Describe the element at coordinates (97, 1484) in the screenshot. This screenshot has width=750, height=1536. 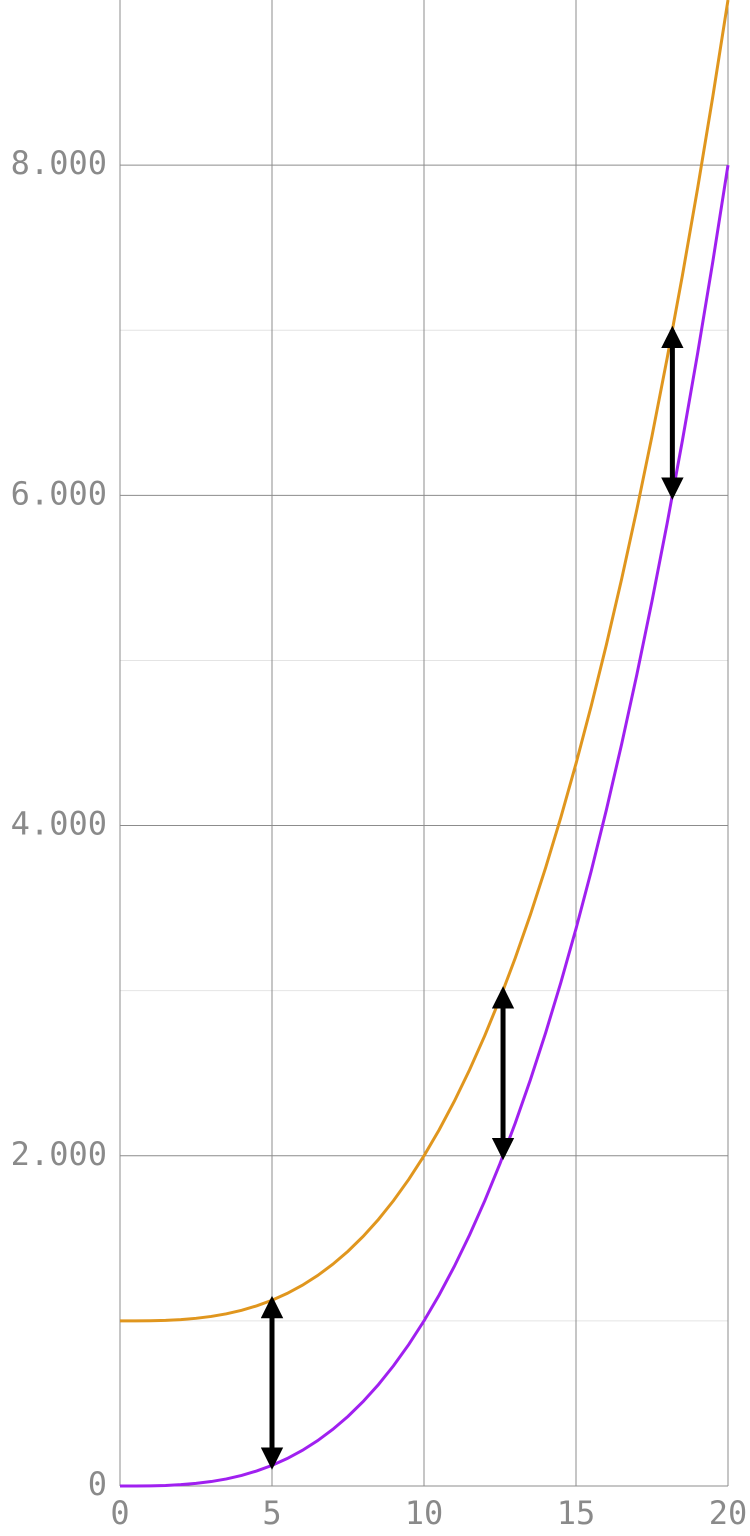
I see `y-tick-label: 0` at that location.